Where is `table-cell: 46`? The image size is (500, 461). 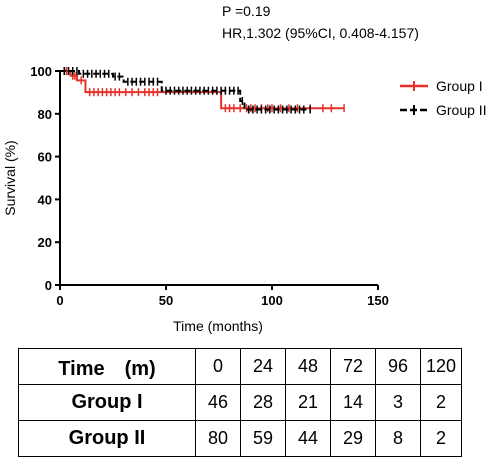 table-cell: 46 is located at coordinates (218, 402).